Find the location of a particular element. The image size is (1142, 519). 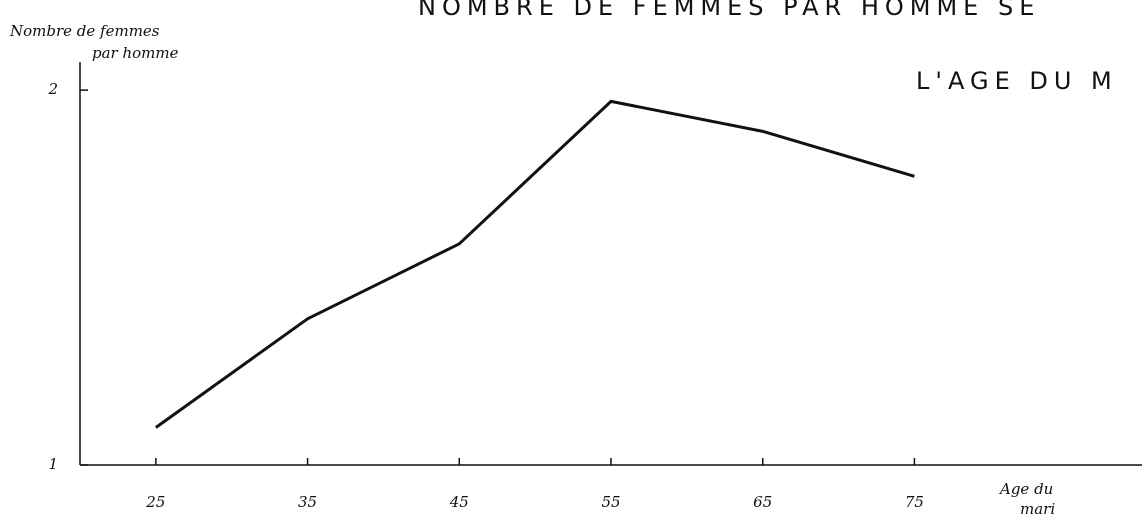

x-tick-label: 75 is located at coordinates (914, 502).